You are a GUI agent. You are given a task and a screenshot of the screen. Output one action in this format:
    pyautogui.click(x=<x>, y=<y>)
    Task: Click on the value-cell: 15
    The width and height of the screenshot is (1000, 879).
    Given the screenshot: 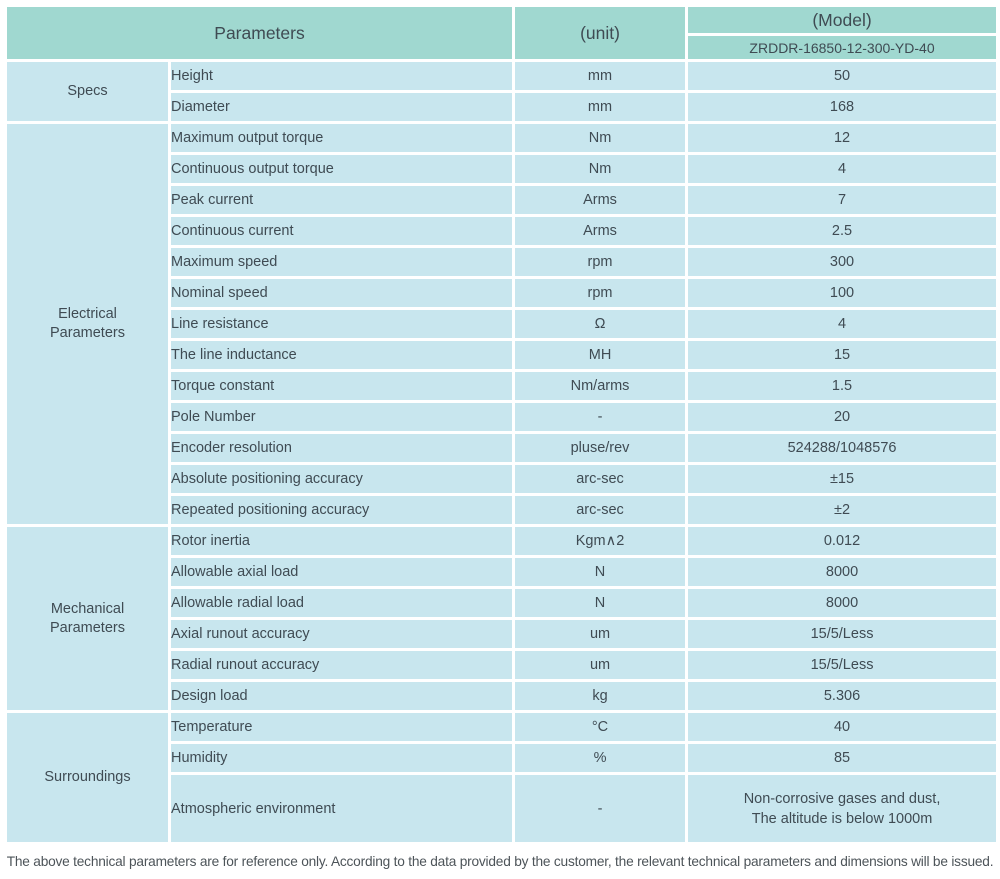 What is the action you would take?
    pyautogui.click(x=842, y=355)
    